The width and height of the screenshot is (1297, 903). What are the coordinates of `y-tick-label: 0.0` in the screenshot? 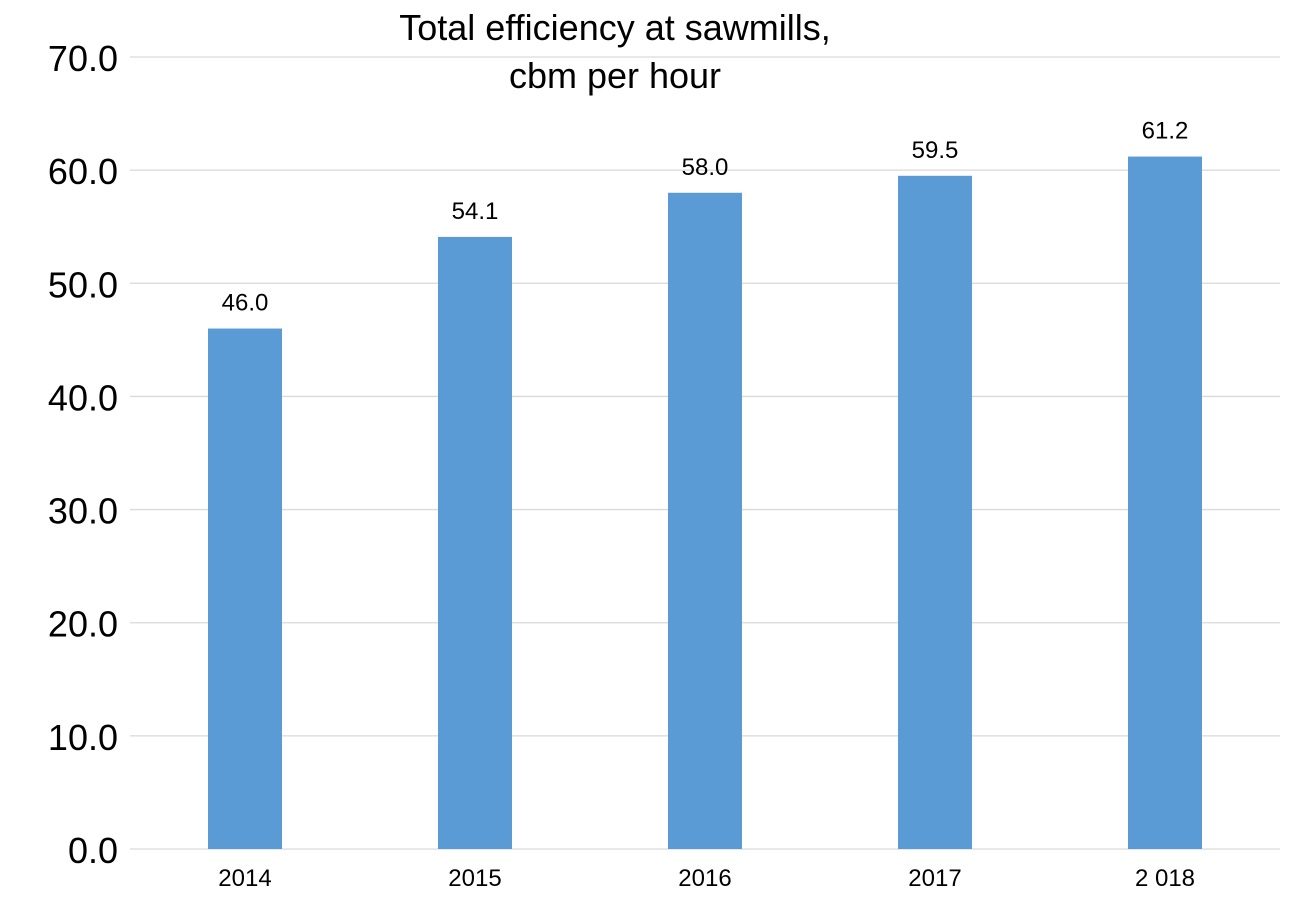 It's located at (93, 850).